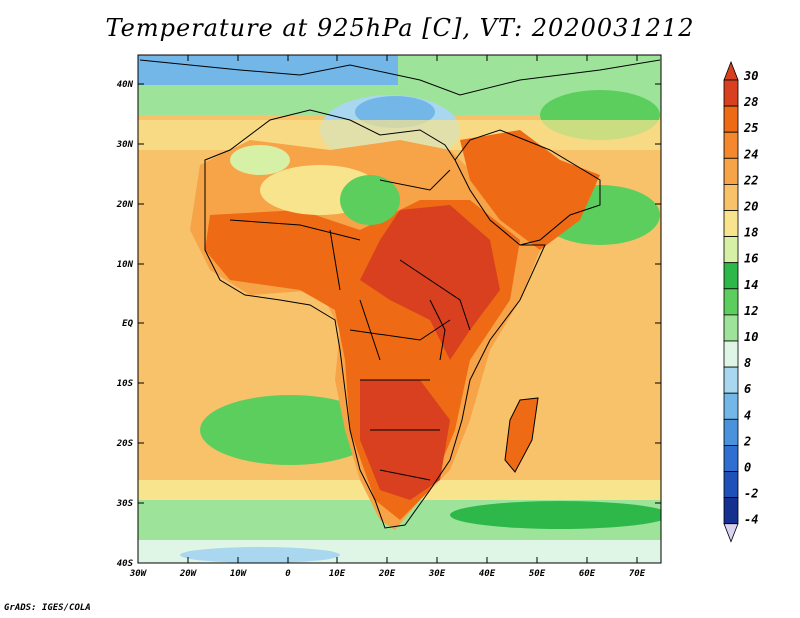 The image size is (800, 618). What do you see at coordinates (288, 317) in the screenshot?
I see `lon-tick-0: 0` at bounding box center [288, 317].